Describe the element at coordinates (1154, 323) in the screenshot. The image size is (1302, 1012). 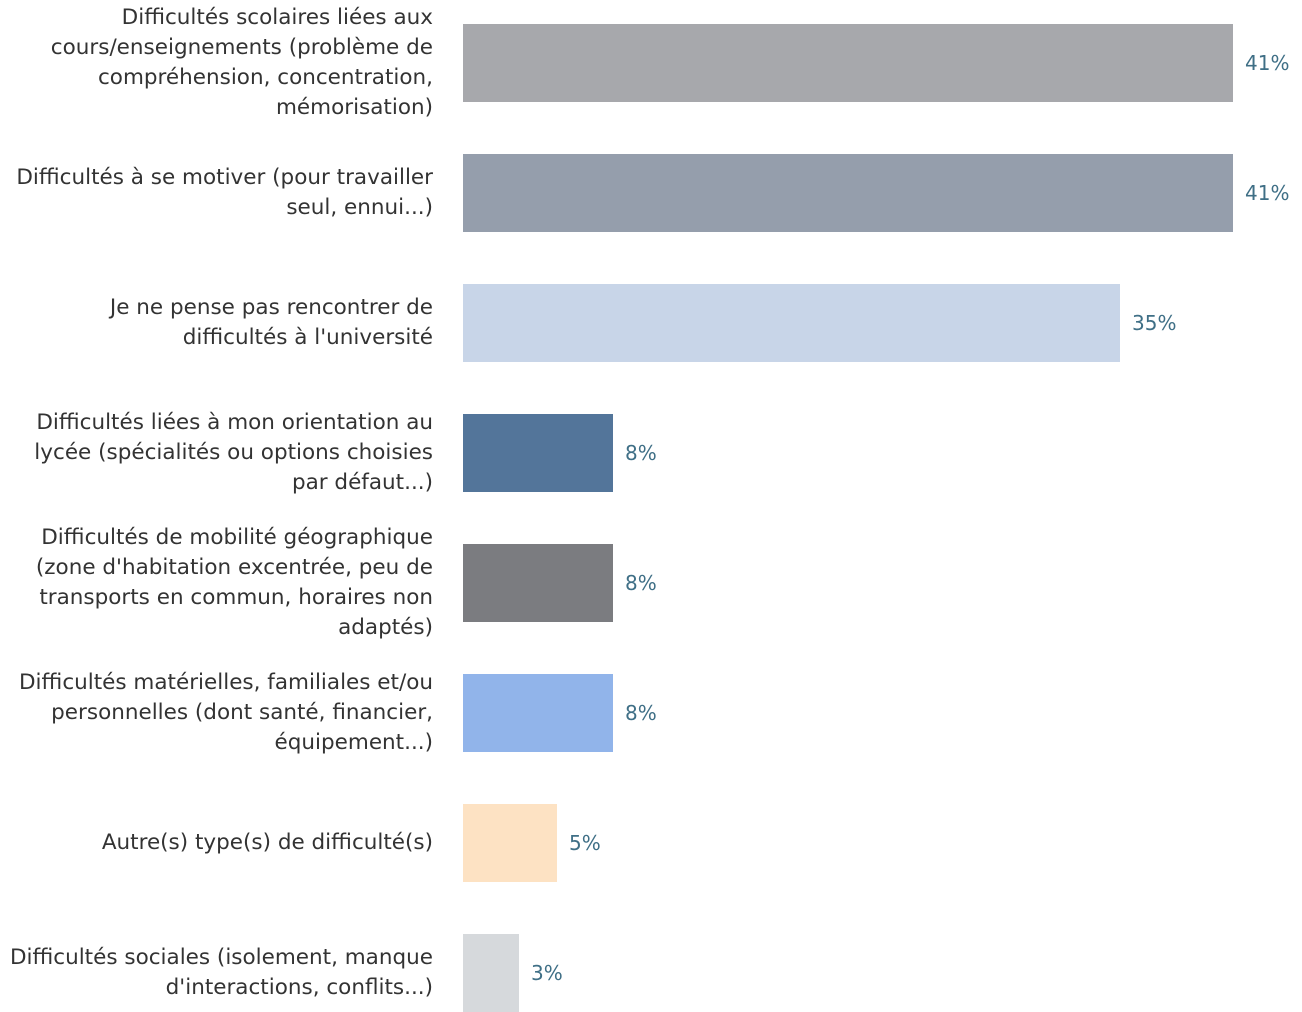
I see `value-label: 35%` at that location.